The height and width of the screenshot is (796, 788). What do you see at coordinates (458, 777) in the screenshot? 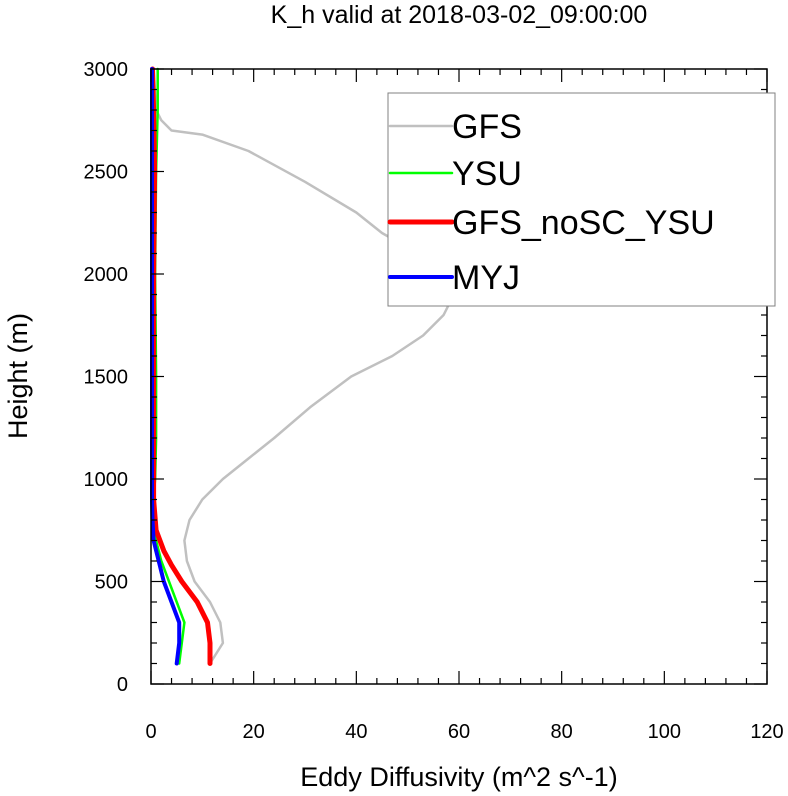
I see `x-axis-label: Eddy Diffusivity (m^2 s^-1)` at bounding box center [458, 777].